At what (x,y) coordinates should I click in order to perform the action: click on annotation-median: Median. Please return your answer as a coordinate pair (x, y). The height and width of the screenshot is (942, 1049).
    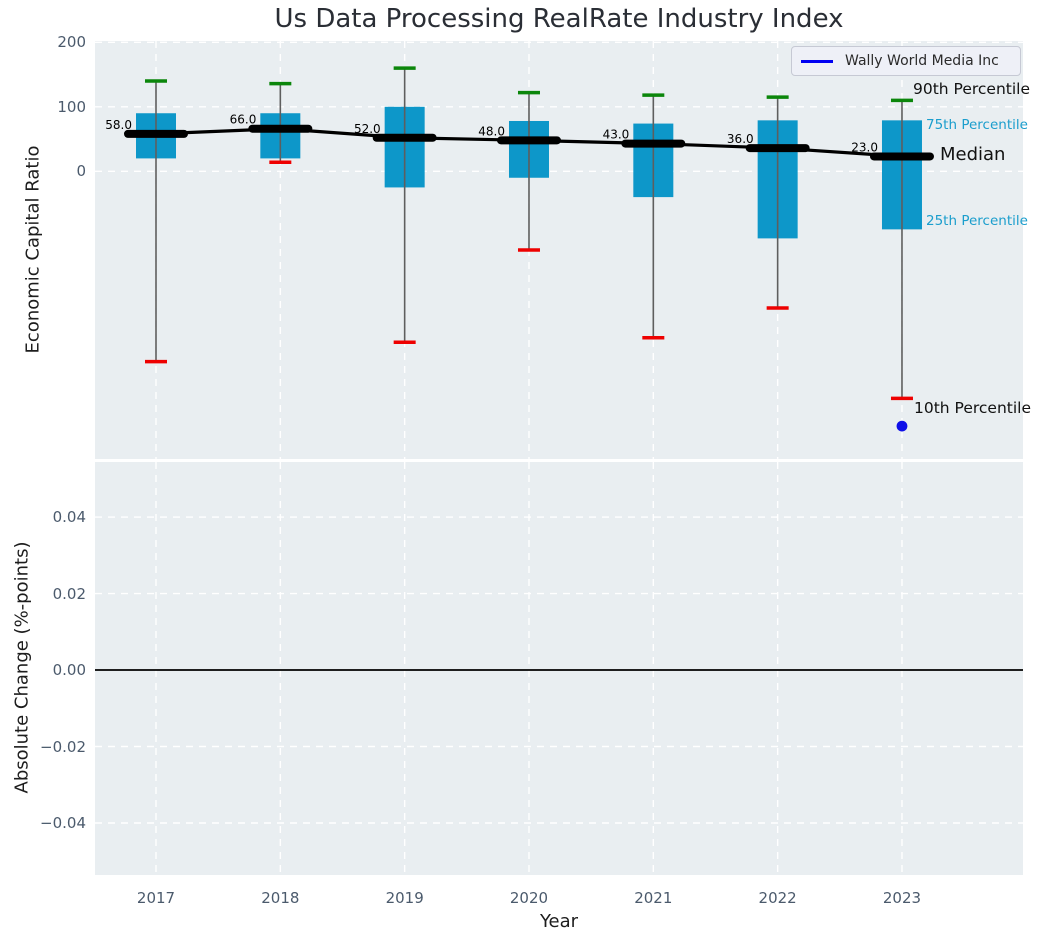
    Looking at the image, I should click on (973, 154).